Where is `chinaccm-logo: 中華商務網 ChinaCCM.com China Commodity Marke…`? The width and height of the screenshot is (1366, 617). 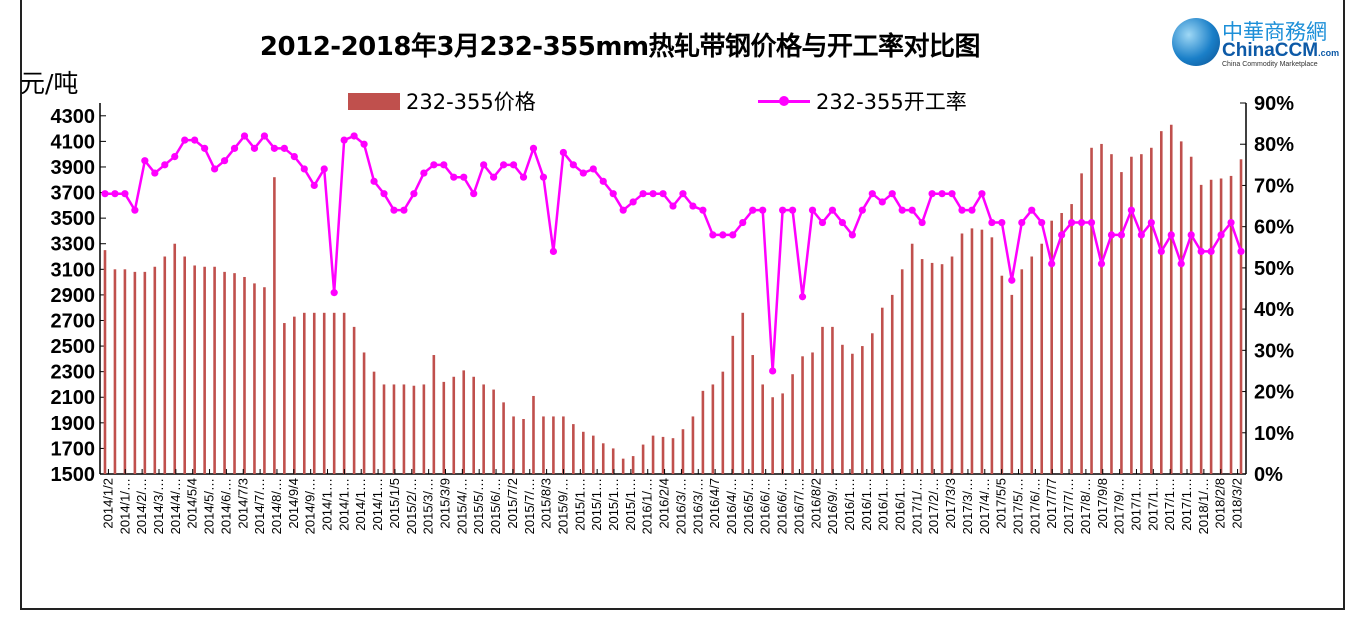
chinaccm-logo: 中華商務網 ChinaCCM.com China Commodity Marke… is located at coordinates (1255, 43).